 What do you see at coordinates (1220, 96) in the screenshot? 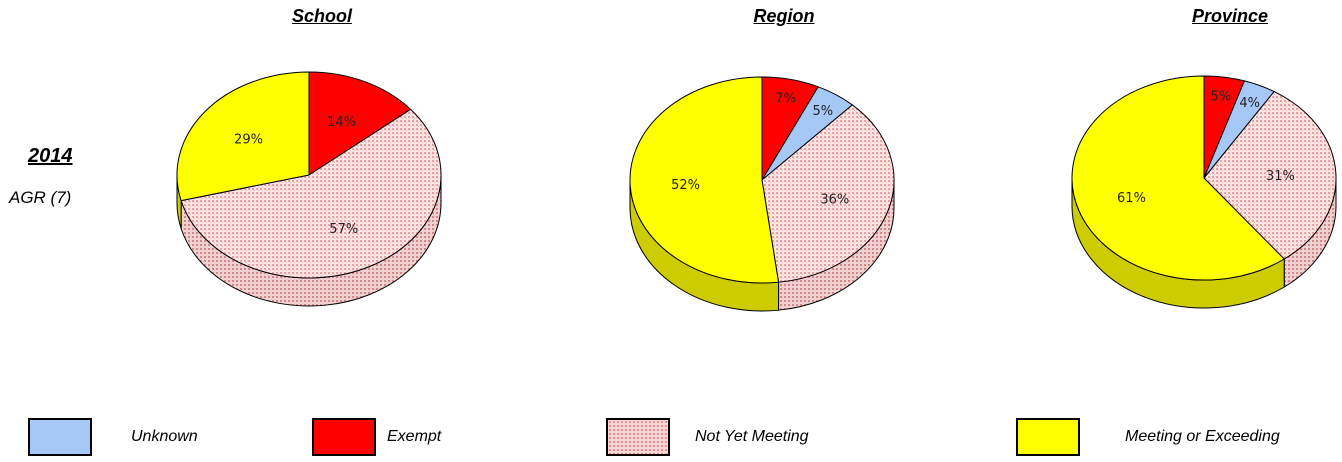
I see `pie-label-exempt: 5%` at bounding box center [1220, 96].